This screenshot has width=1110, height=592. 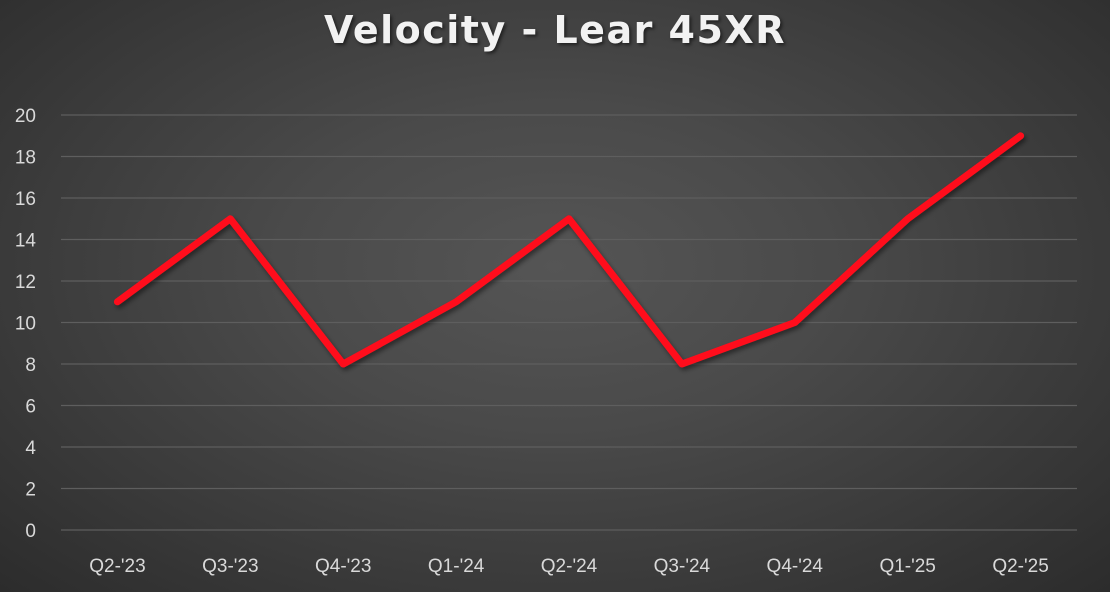 I want to click on x-tick-label: Q1-'25, so click(x=907, y=566).